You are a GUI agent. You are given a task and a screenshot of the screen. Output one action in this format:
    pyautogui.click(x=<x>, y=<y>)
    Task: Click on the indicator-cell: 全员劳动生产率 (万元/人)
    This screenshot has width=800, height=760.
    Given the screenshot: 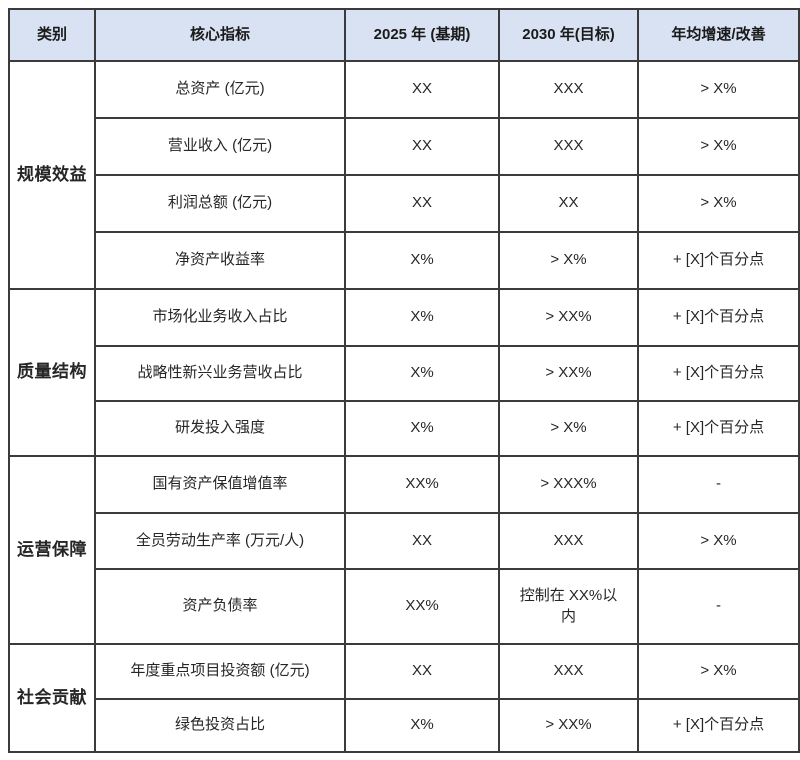 What is the action you would take?
    pyautogui.click(x=220, y=541)
    